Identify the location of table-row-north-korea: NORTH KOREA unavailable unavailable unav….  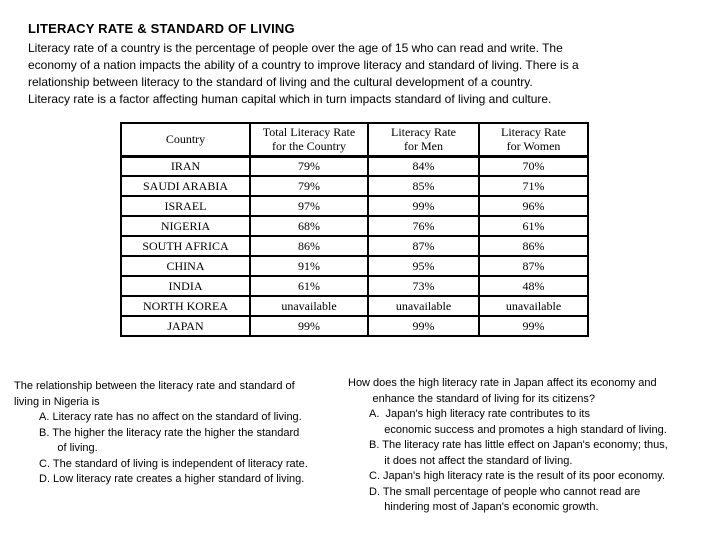
(354, 306).